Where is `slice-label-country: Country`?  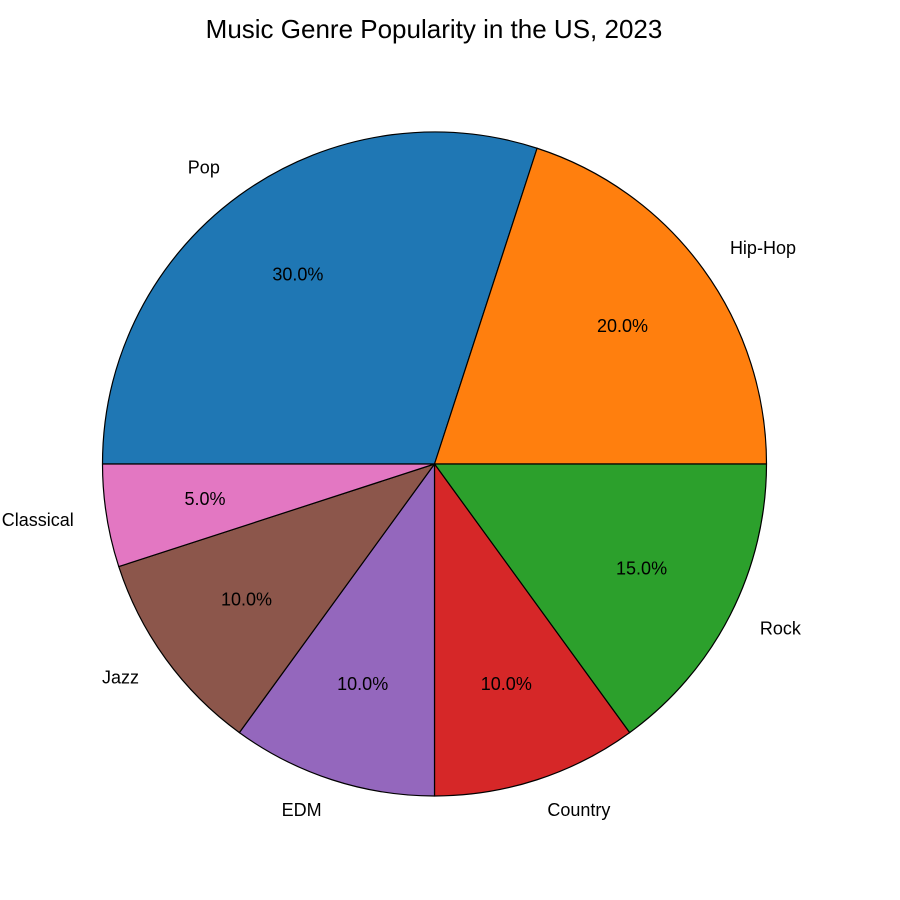
slice-label-country: Country is located at coordinates (578, 810).